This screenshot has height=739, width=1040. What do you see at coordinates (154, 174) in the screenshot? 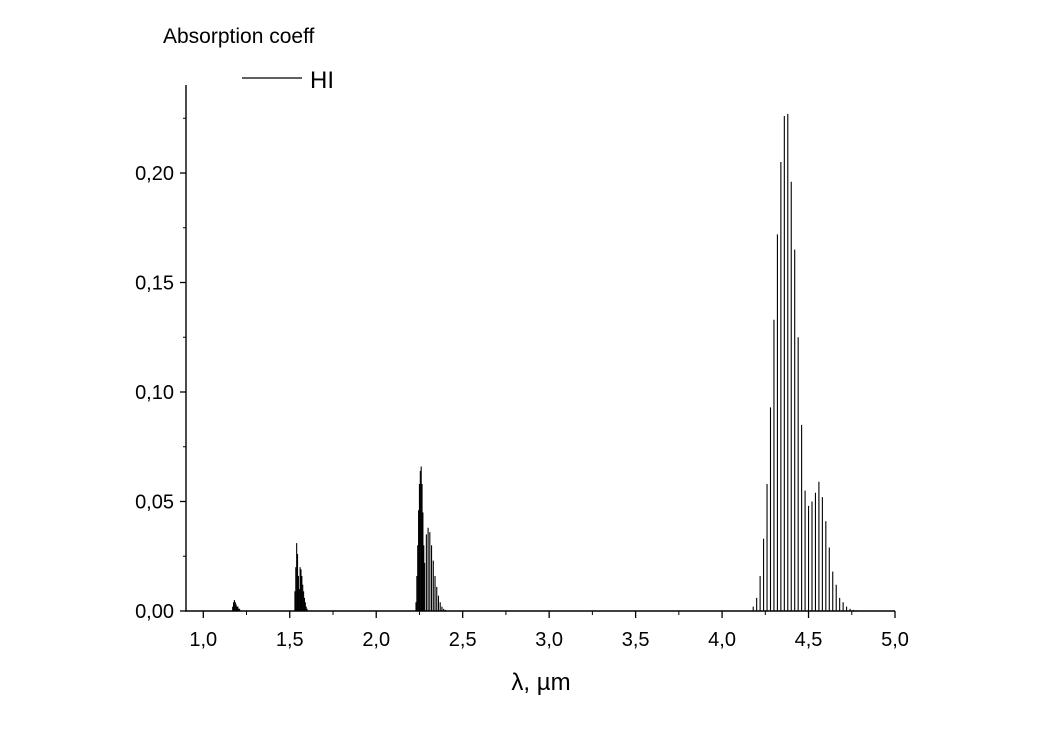
I see `y-tick-label: 0,20` at bounding box center [154, 174].